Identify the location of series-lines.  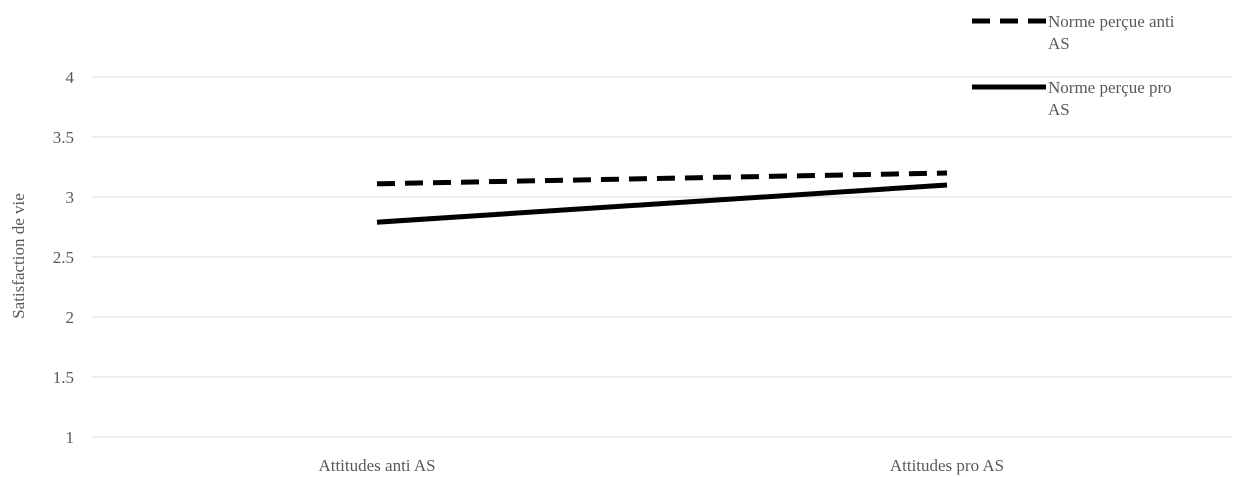
(662, 197).